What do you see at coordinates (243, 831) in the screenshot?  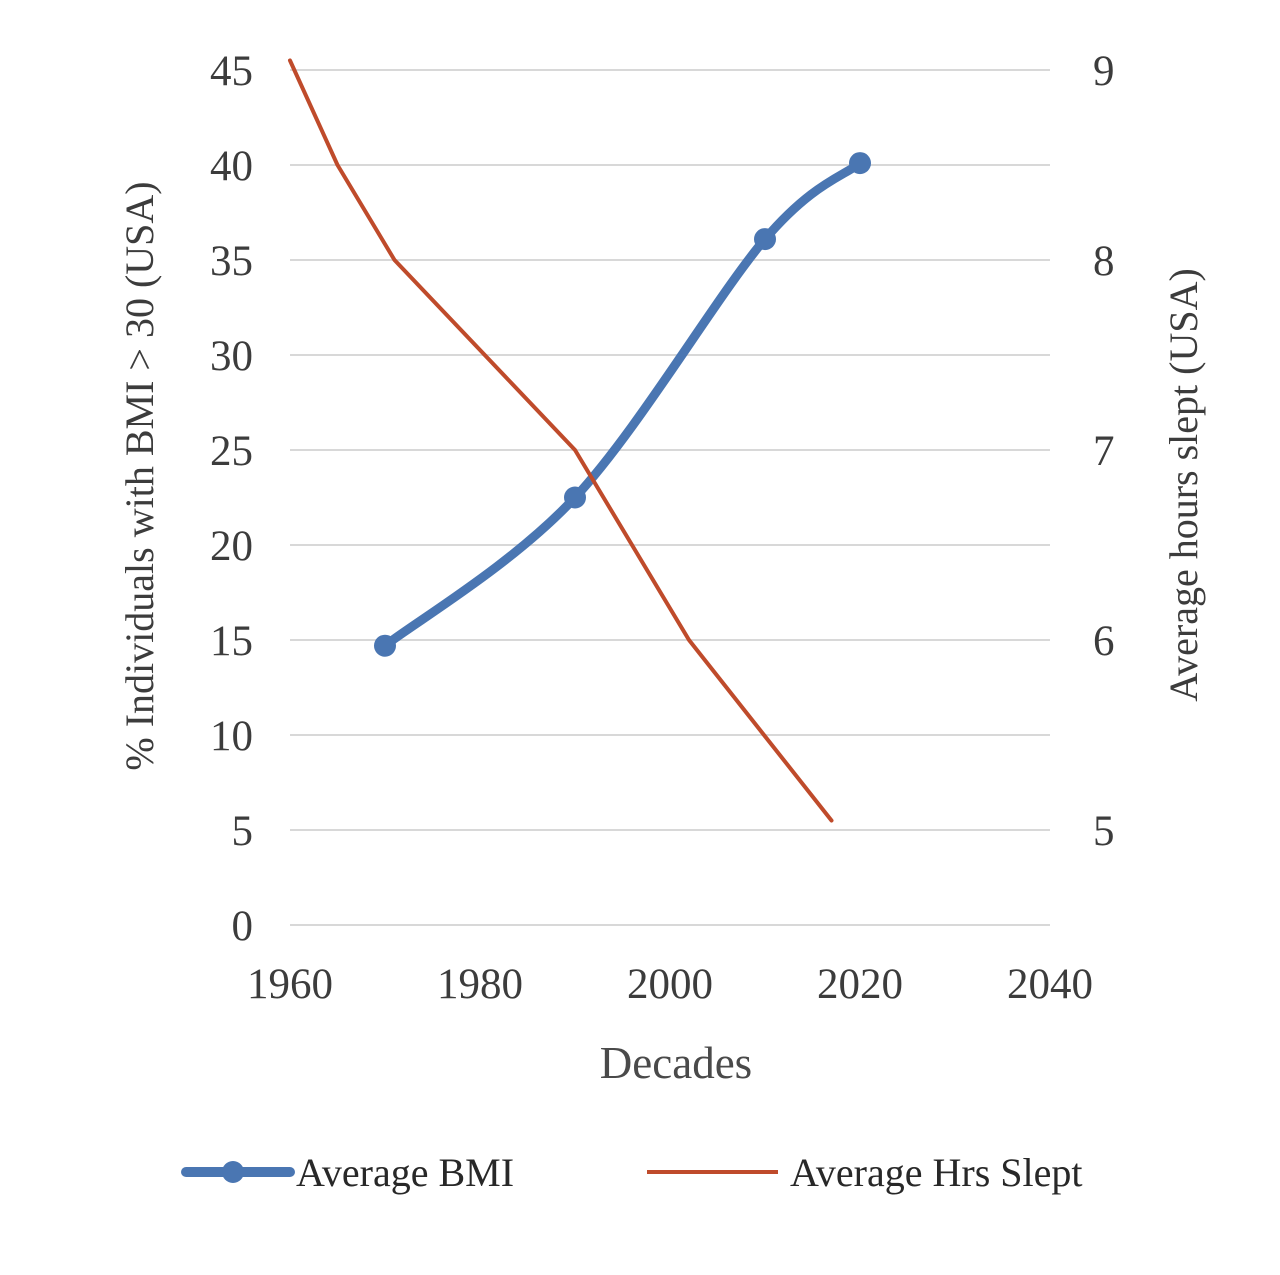 I see `y-left-tick-label: 5` at bounding box center [243, 831].